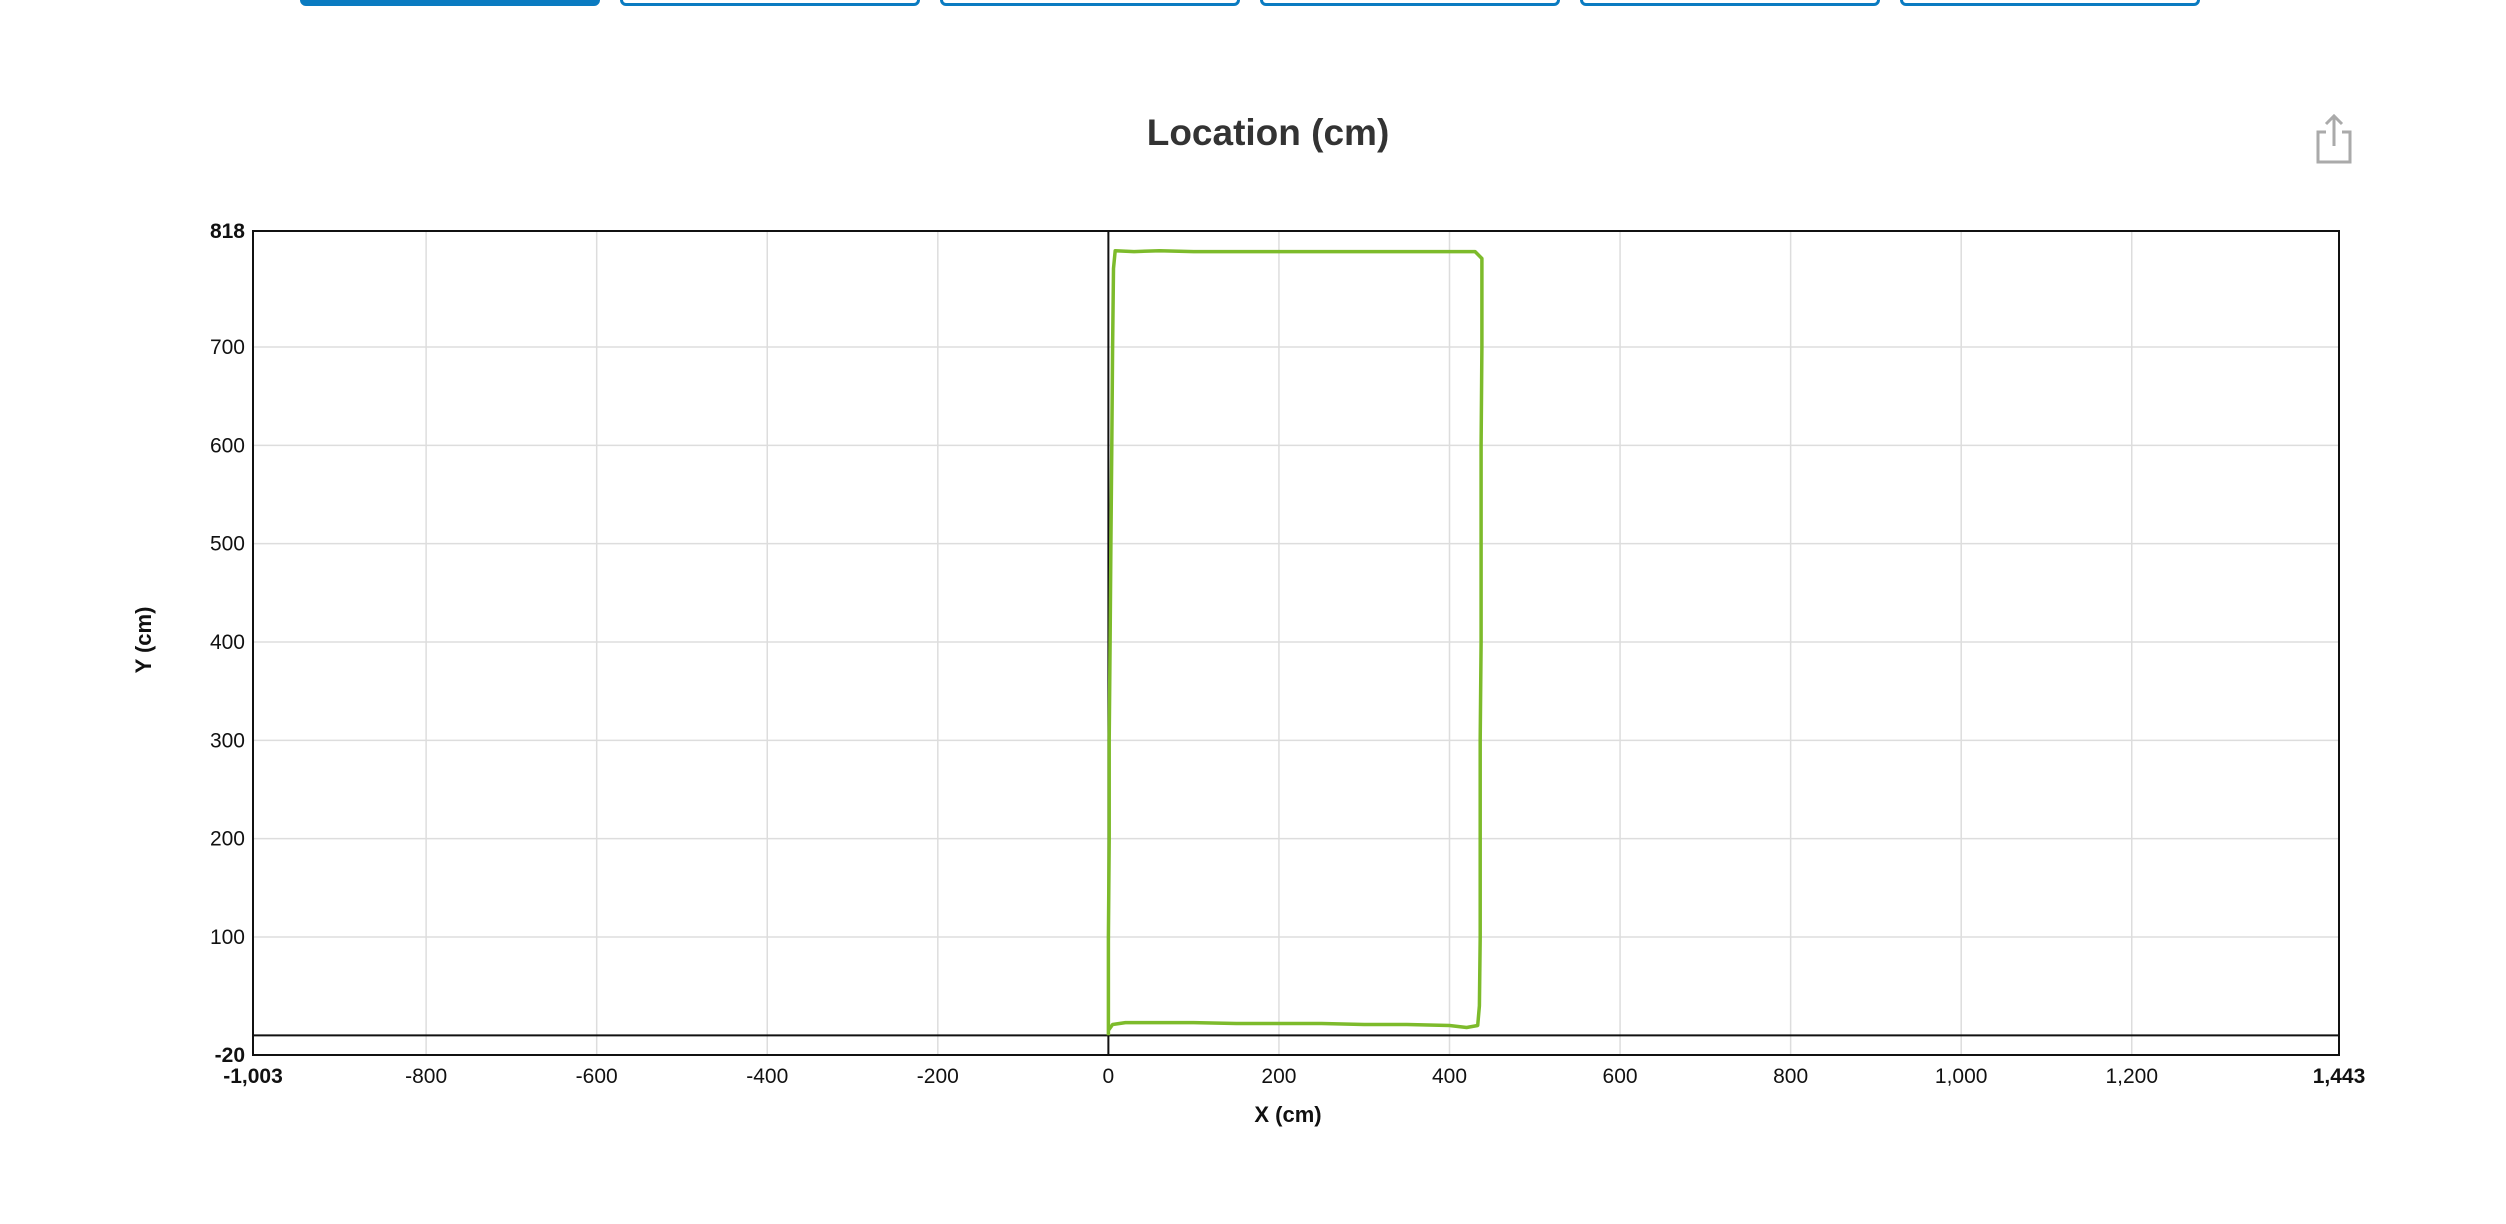  What do you see at coordinates (1790, 1076) in the screenshot?
I see `x-tick-label: 800` at bounding box center [1790, 1076].